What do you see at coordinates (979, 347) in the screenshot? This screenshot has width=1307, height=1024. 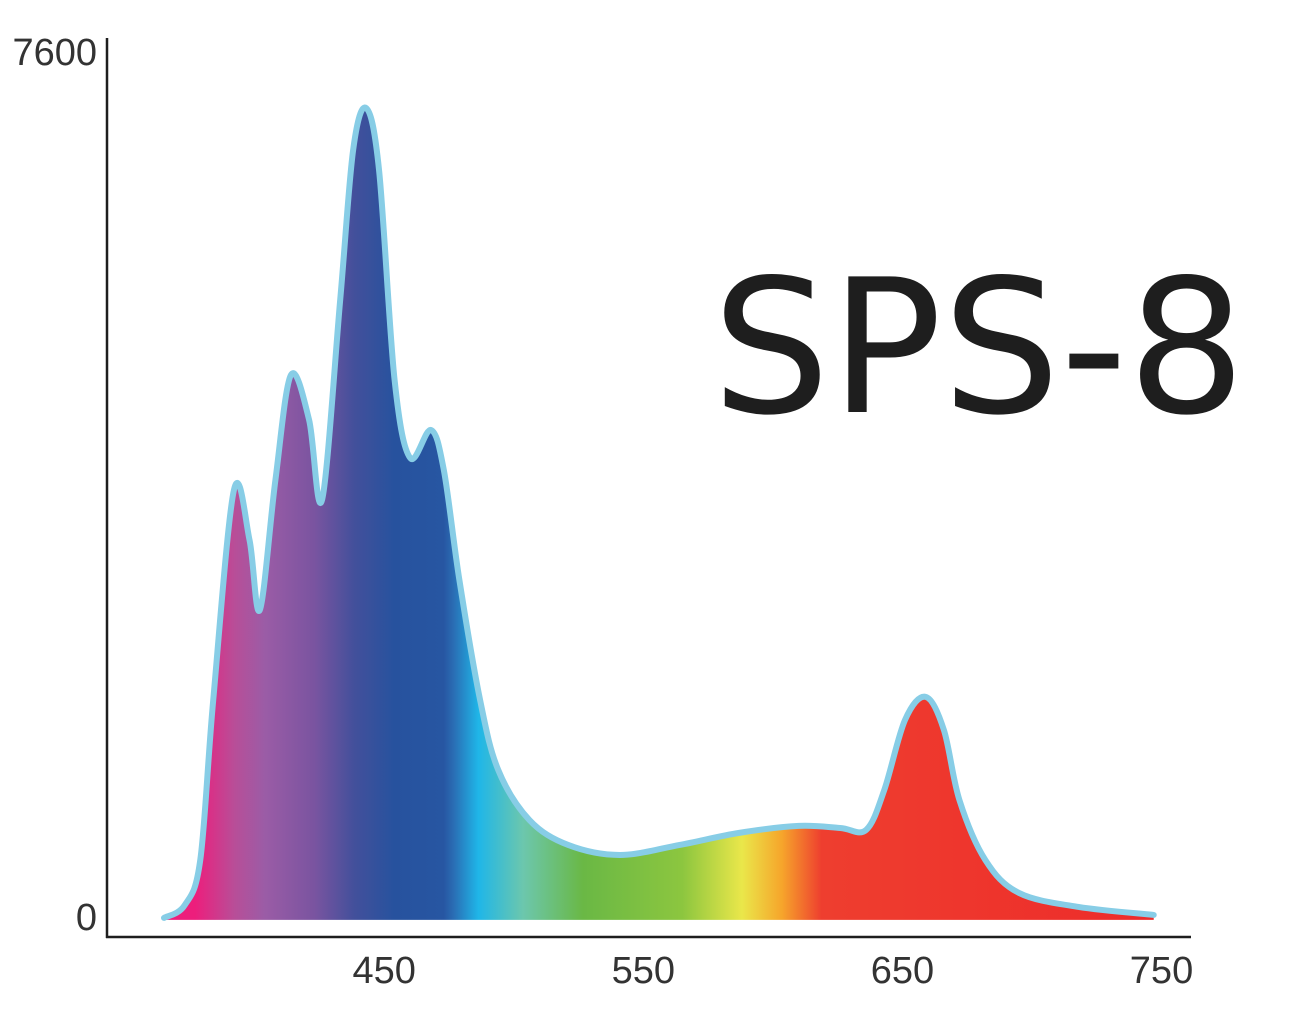 I see `chart-title: SPS-8` at bounding box center [979, 347].